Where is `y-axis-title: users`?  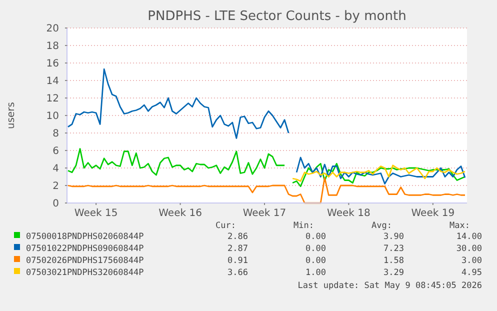 y-axis-title: users is located at coordinates (11, 116).